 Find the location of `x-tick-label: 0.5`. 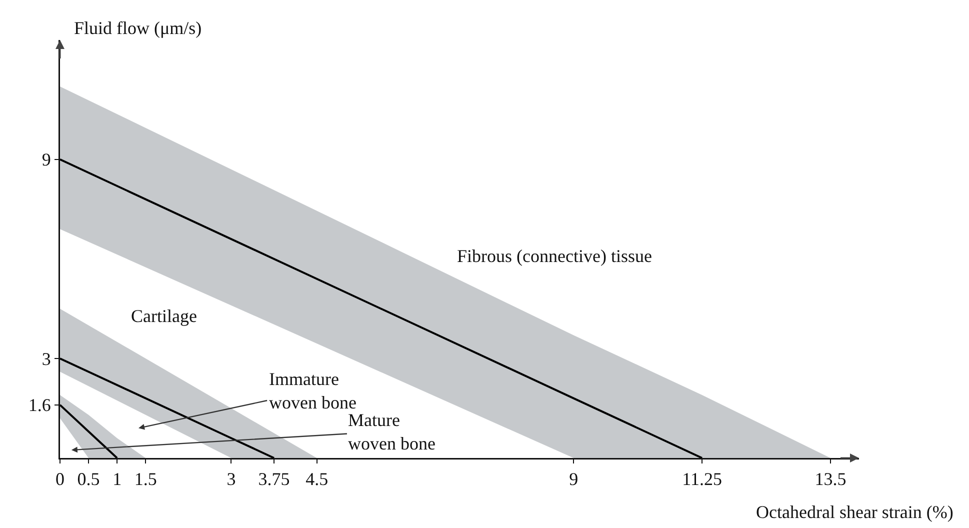

x-tick-label: 0.5 is located at coordinates (88, 479).